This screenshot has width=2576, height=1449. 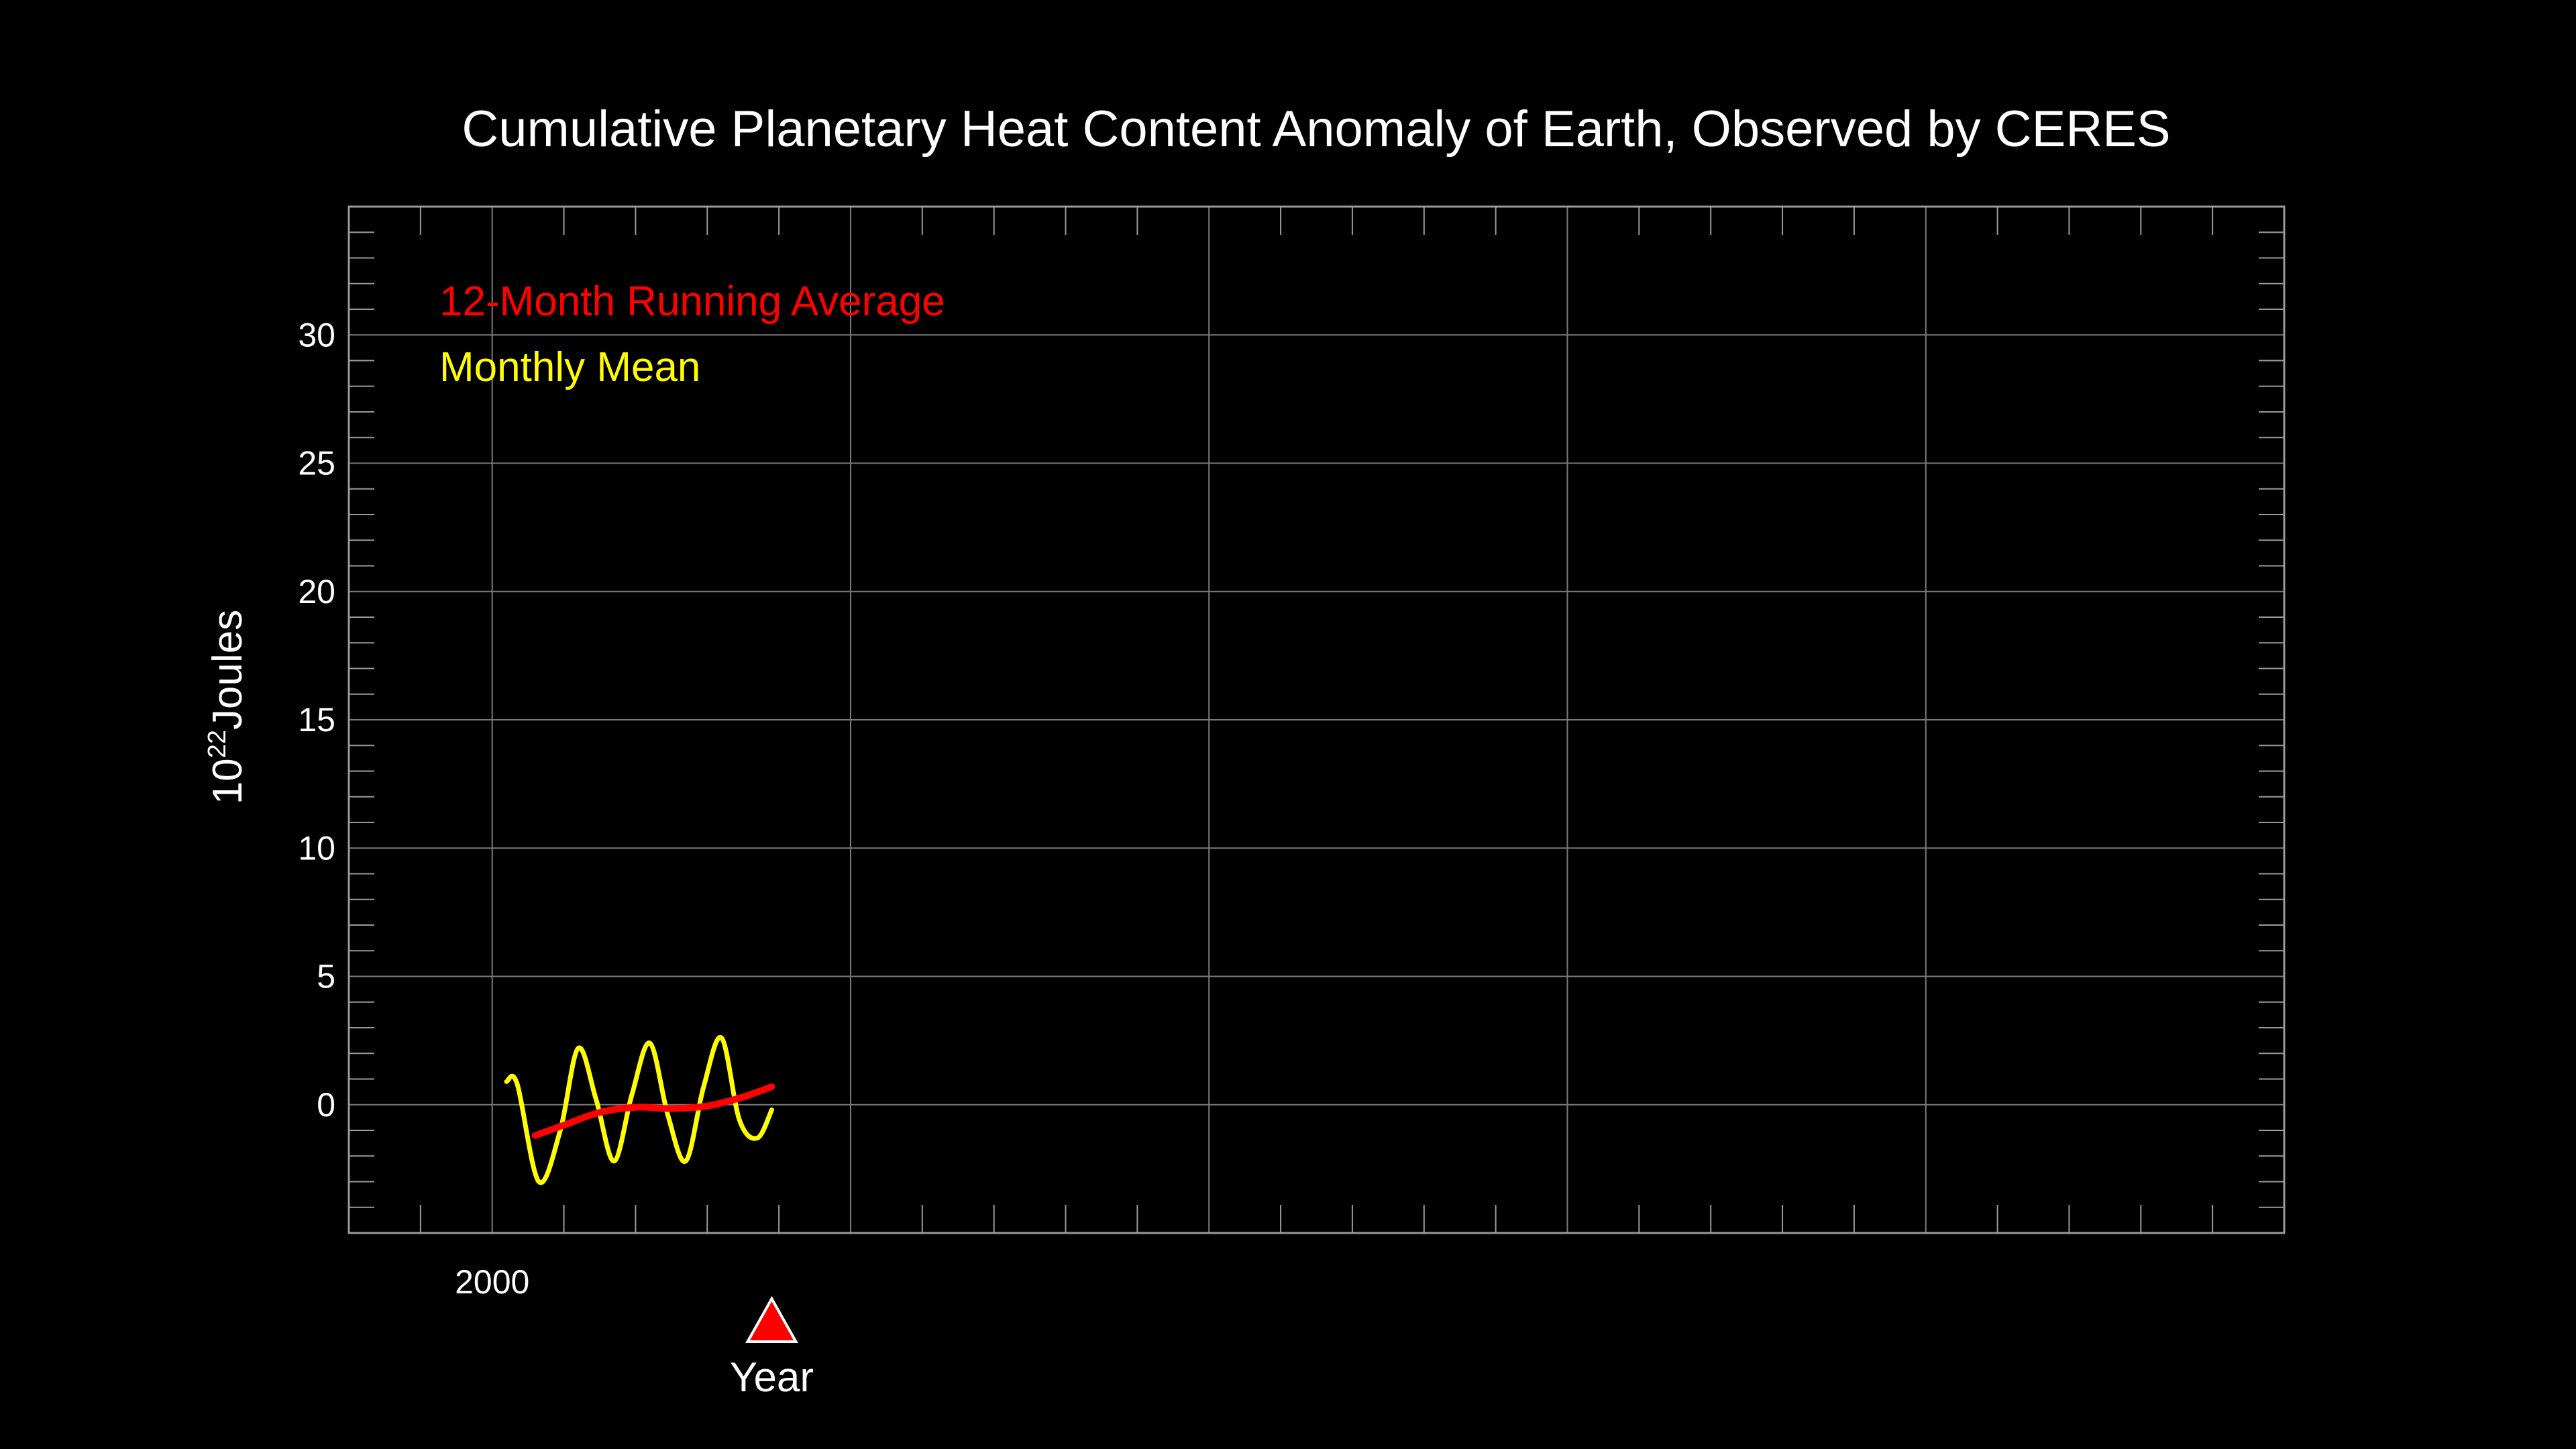 I want to click on y-tick-label: 15, so click(x=316, y=720).